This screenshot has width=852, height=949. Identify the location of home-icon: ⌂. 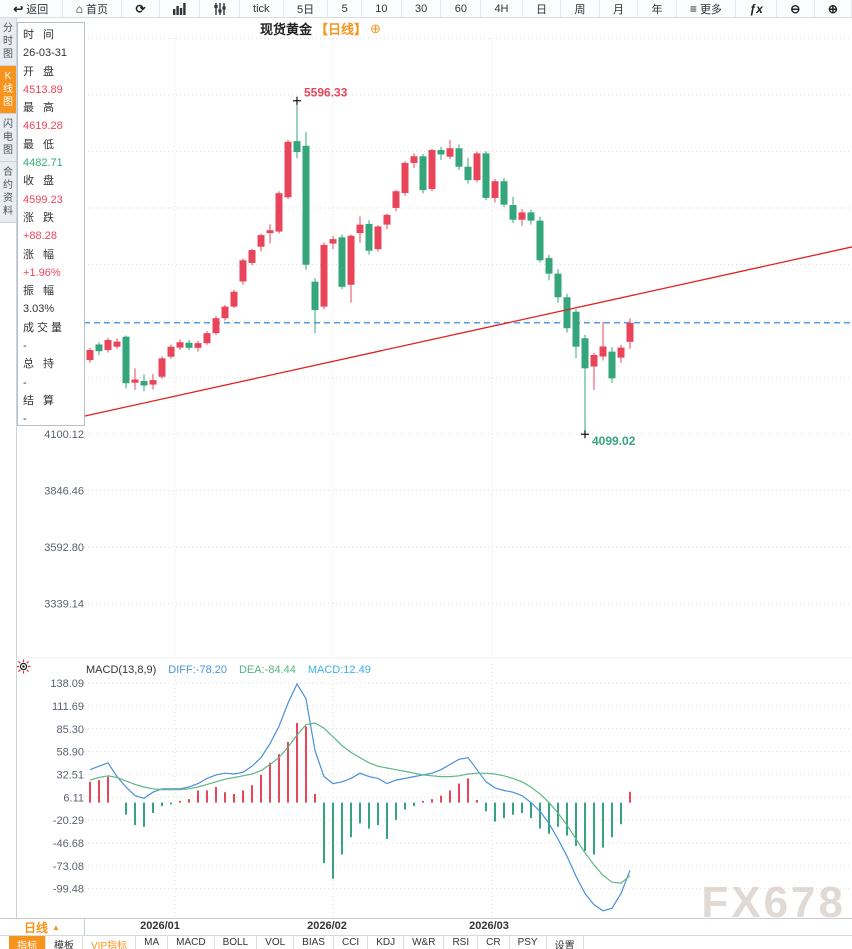
(79, 8).